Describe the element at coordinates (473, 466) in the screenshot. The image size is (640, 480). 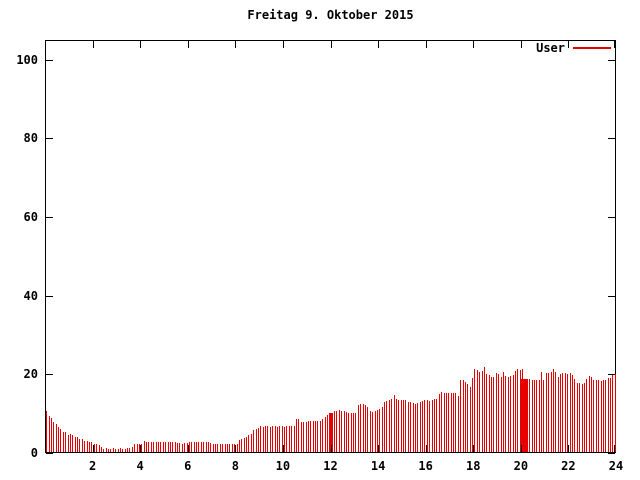
I see `x-tick-label: 18` at that location.